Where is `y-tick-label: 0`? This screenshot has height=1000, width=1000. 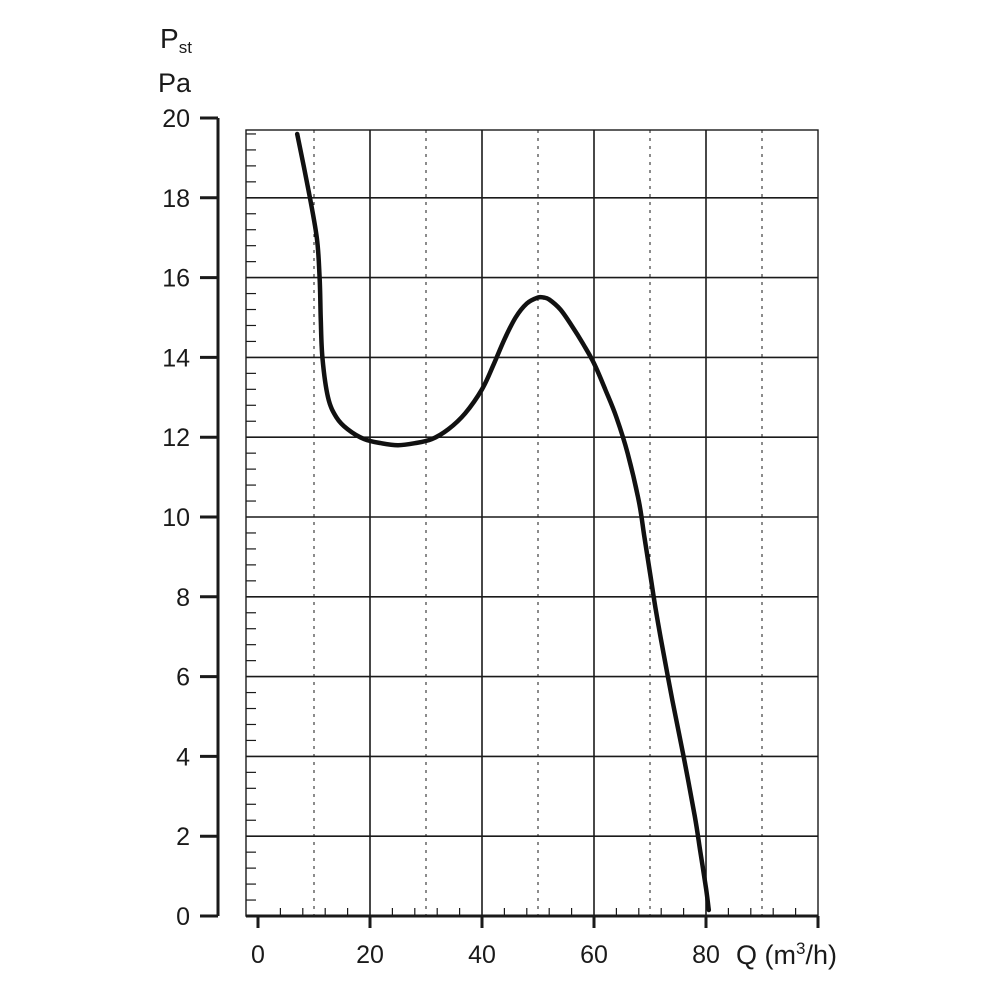 y-tick-label: 0 is located at coordinates (183, 917).